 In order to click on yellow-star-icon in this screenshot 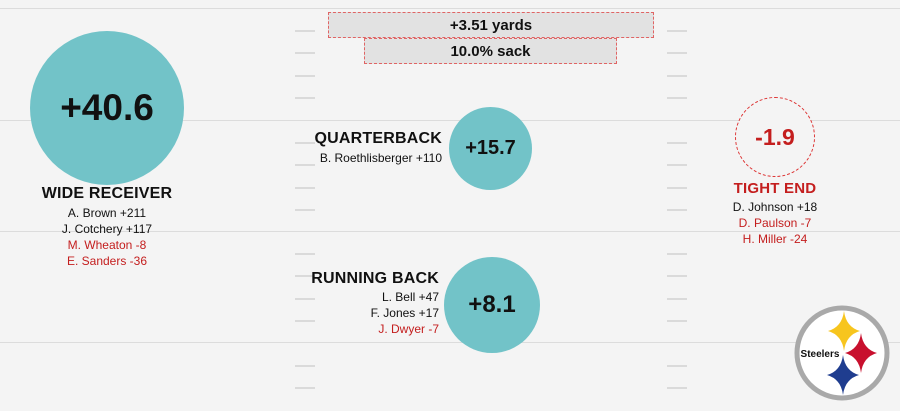, I will do `click(844, 331)`.